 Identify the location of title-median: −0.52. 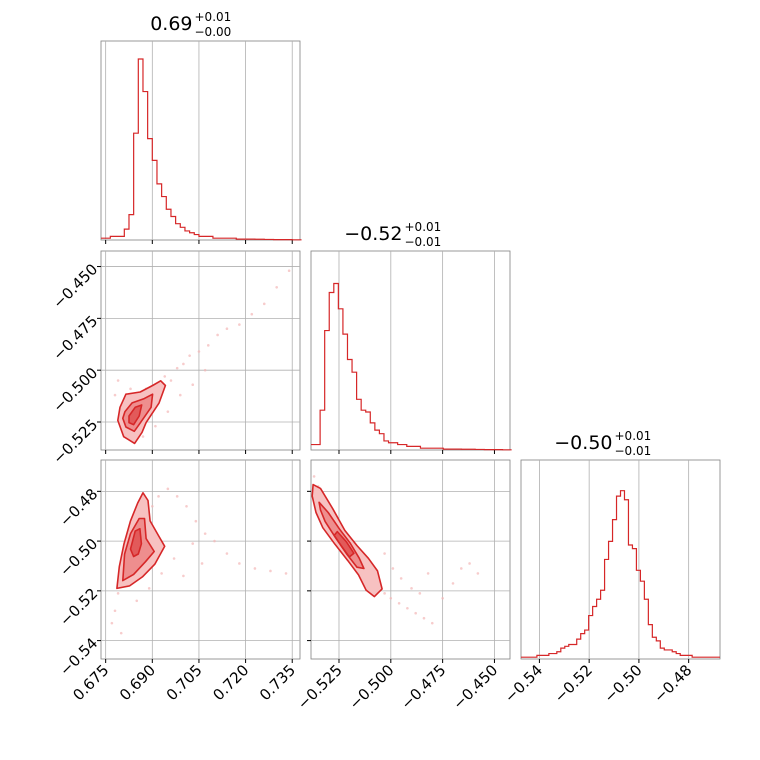
(373, 234).